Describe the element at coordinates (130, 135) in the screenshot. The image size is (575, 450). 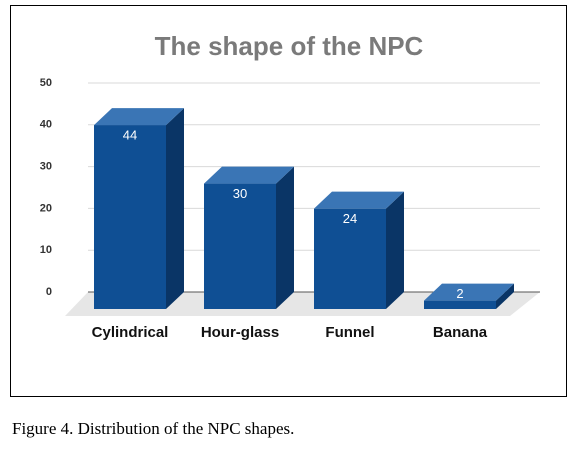
I see `value-label: 44` at that location.